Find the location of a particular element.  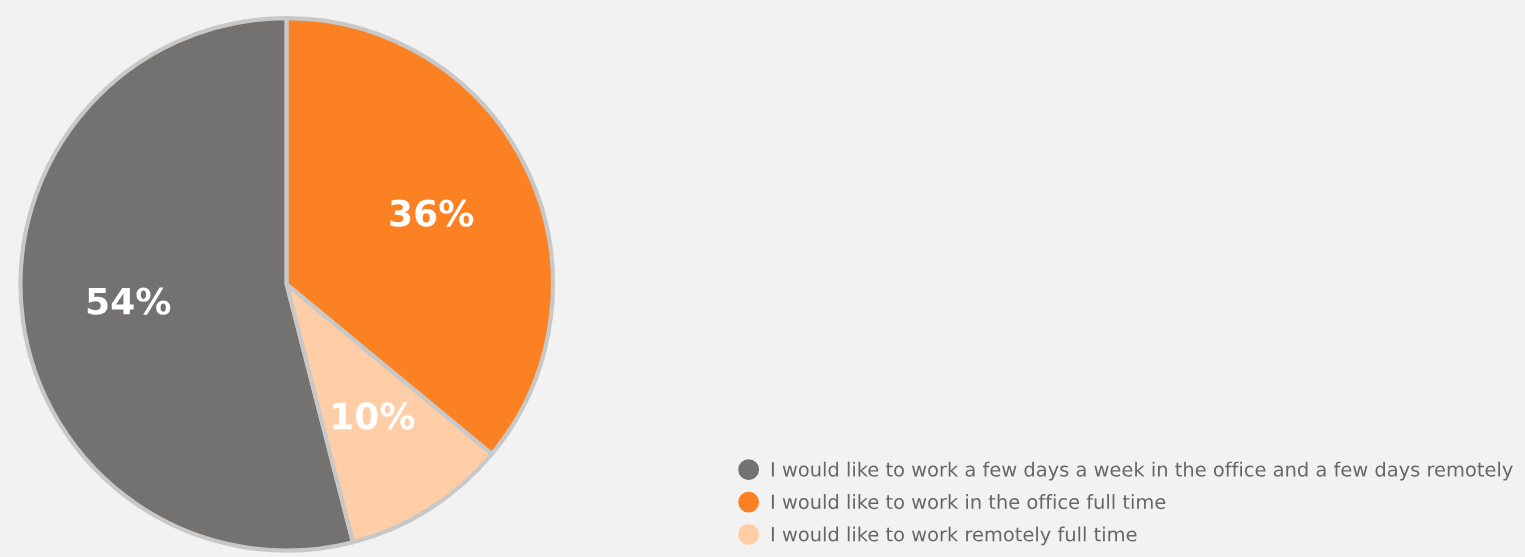

legend-label: I would like to work remotely full time is located at coordinates (954, 536).